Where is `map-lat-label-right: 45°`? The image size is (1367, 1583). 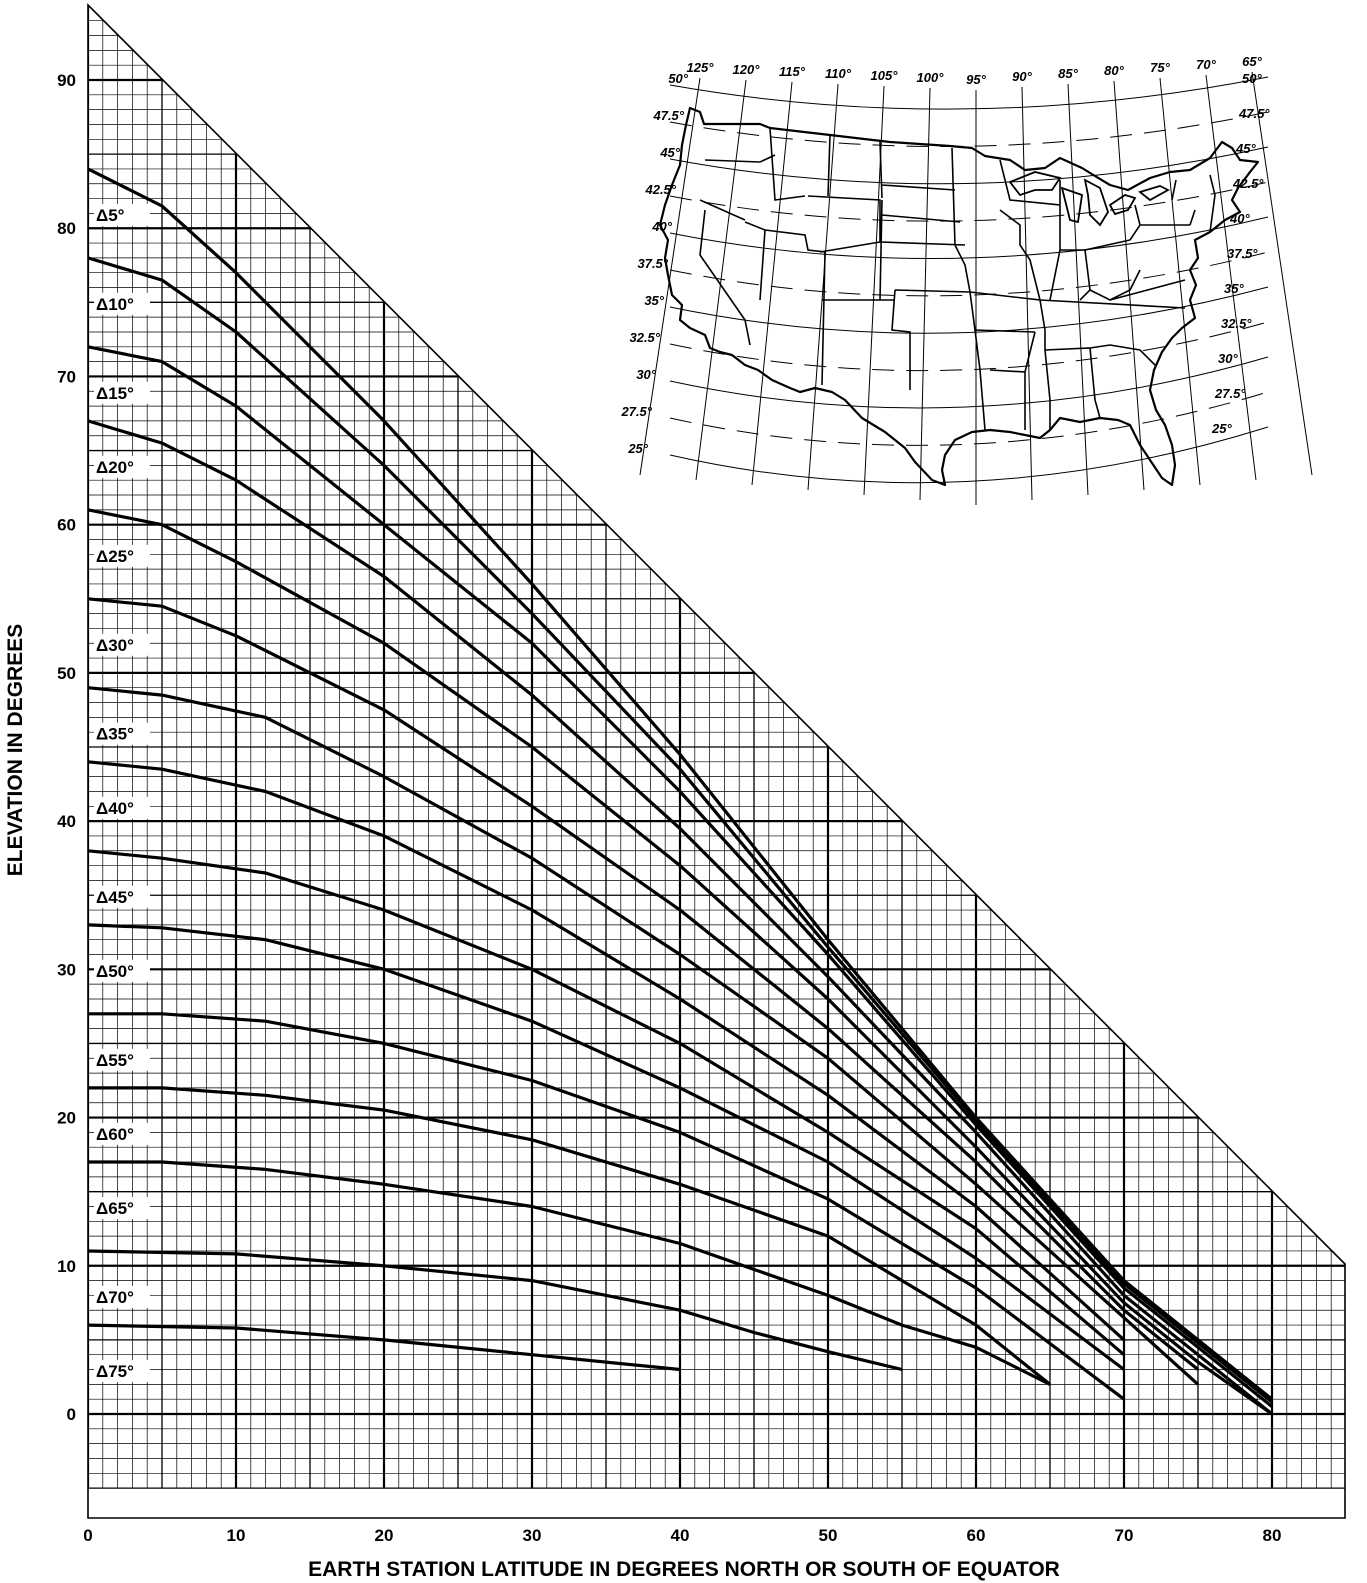 map-lat-label-right: 45° is located at coordinates (1245, 148).